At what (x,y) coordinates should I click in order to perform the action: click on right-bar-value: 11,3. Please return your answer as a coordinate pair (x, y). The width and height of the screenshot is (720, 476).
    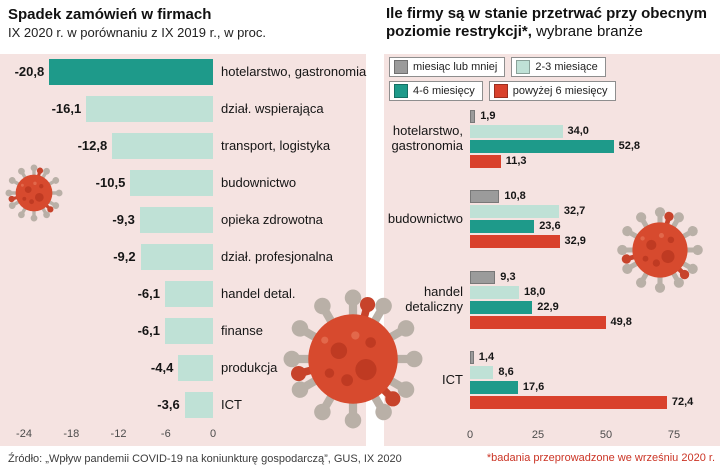
    Looking at the image, I should click on (516, 161).